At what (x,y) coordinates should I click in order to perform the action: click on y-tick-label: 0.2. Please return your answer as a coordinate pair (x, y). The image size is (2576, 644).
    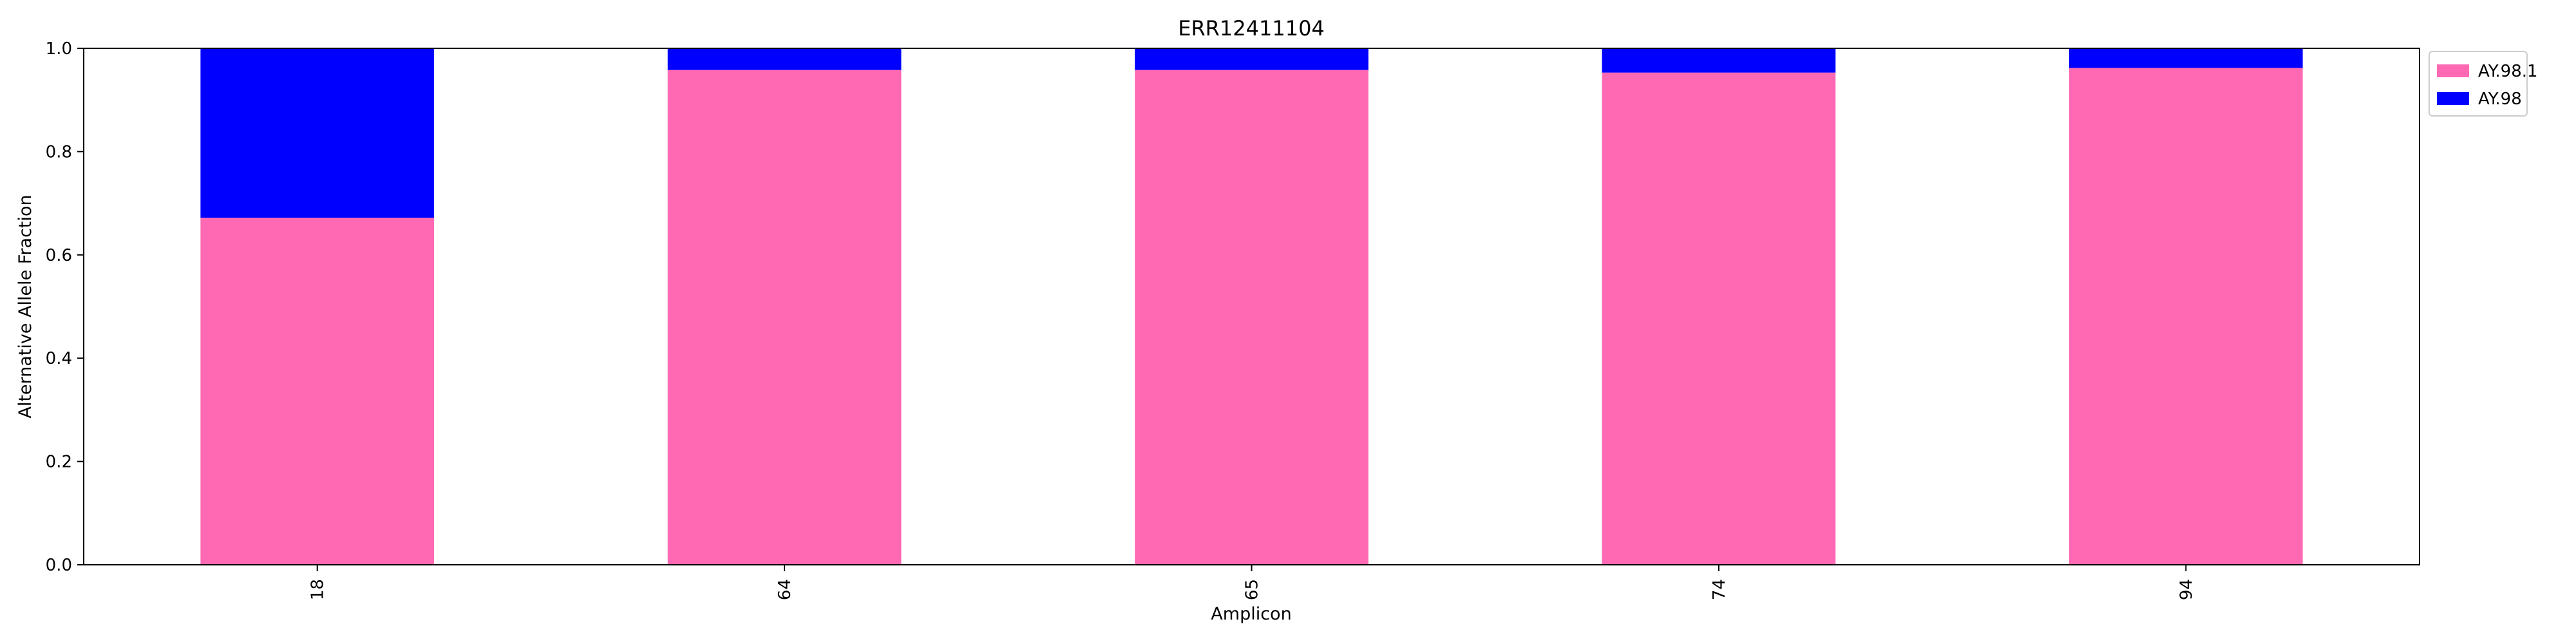
    Looking at the image, I should click on (59, 463).